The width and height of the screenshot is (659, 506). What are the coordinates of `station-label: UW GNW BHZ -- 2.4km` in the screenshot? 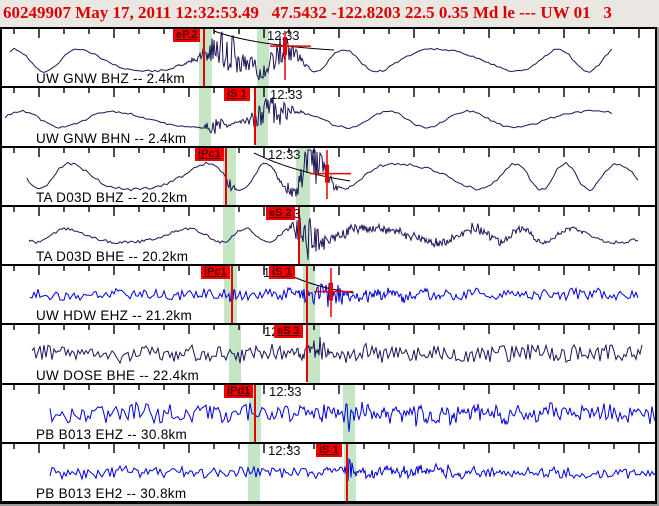 It's located at (110, 79).